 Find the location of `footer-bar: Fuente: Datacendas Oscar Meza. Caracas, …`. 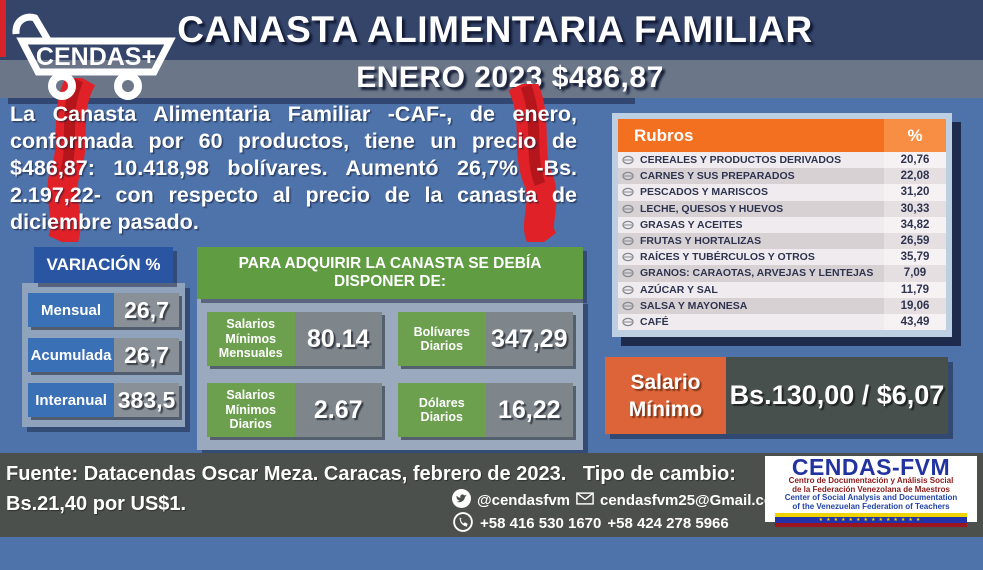

footer-bar: Fuente: Datacendas Oscar Meza. Caracas, … is located at coordinates (491, 495).